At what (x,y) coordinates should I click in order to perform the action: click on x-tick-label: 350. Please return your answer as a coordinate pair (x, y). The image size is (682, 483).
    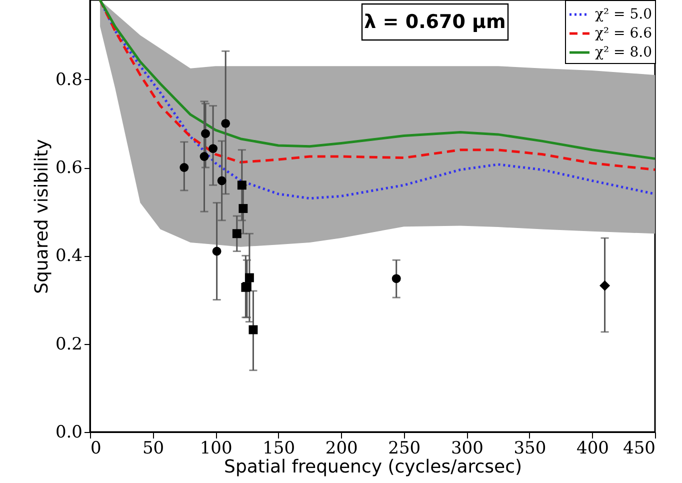
    Looking at the image, I should click on (530, 448).